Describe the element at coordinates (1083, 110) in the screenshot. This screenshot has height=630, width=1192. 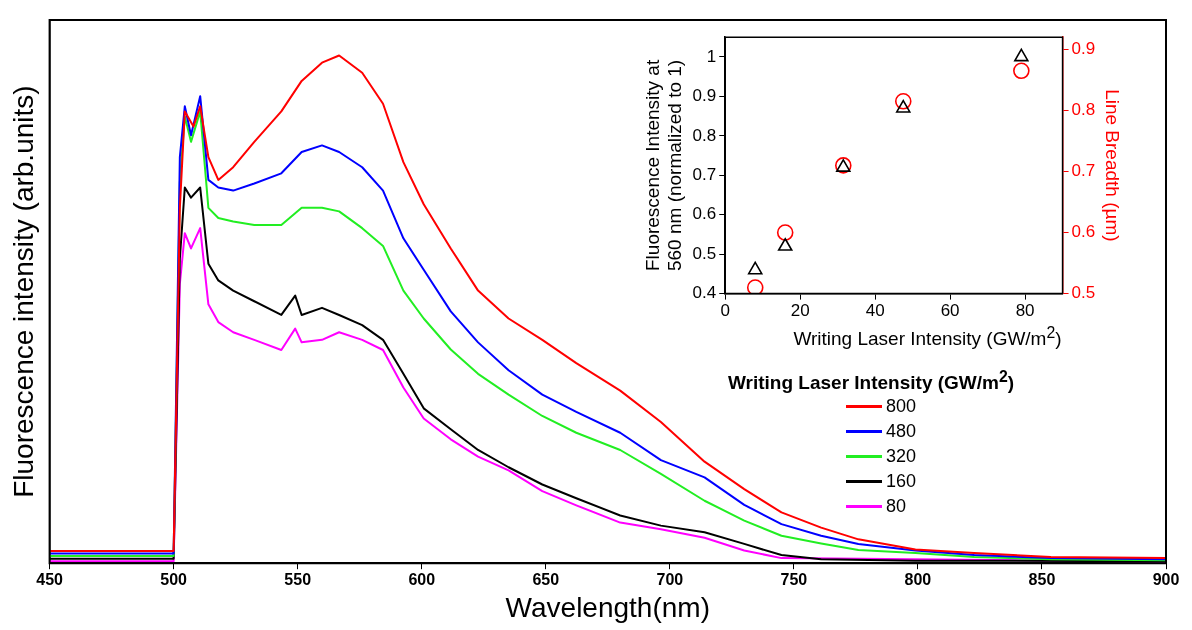
I see `y2-tick-label: 0.8` at that location.